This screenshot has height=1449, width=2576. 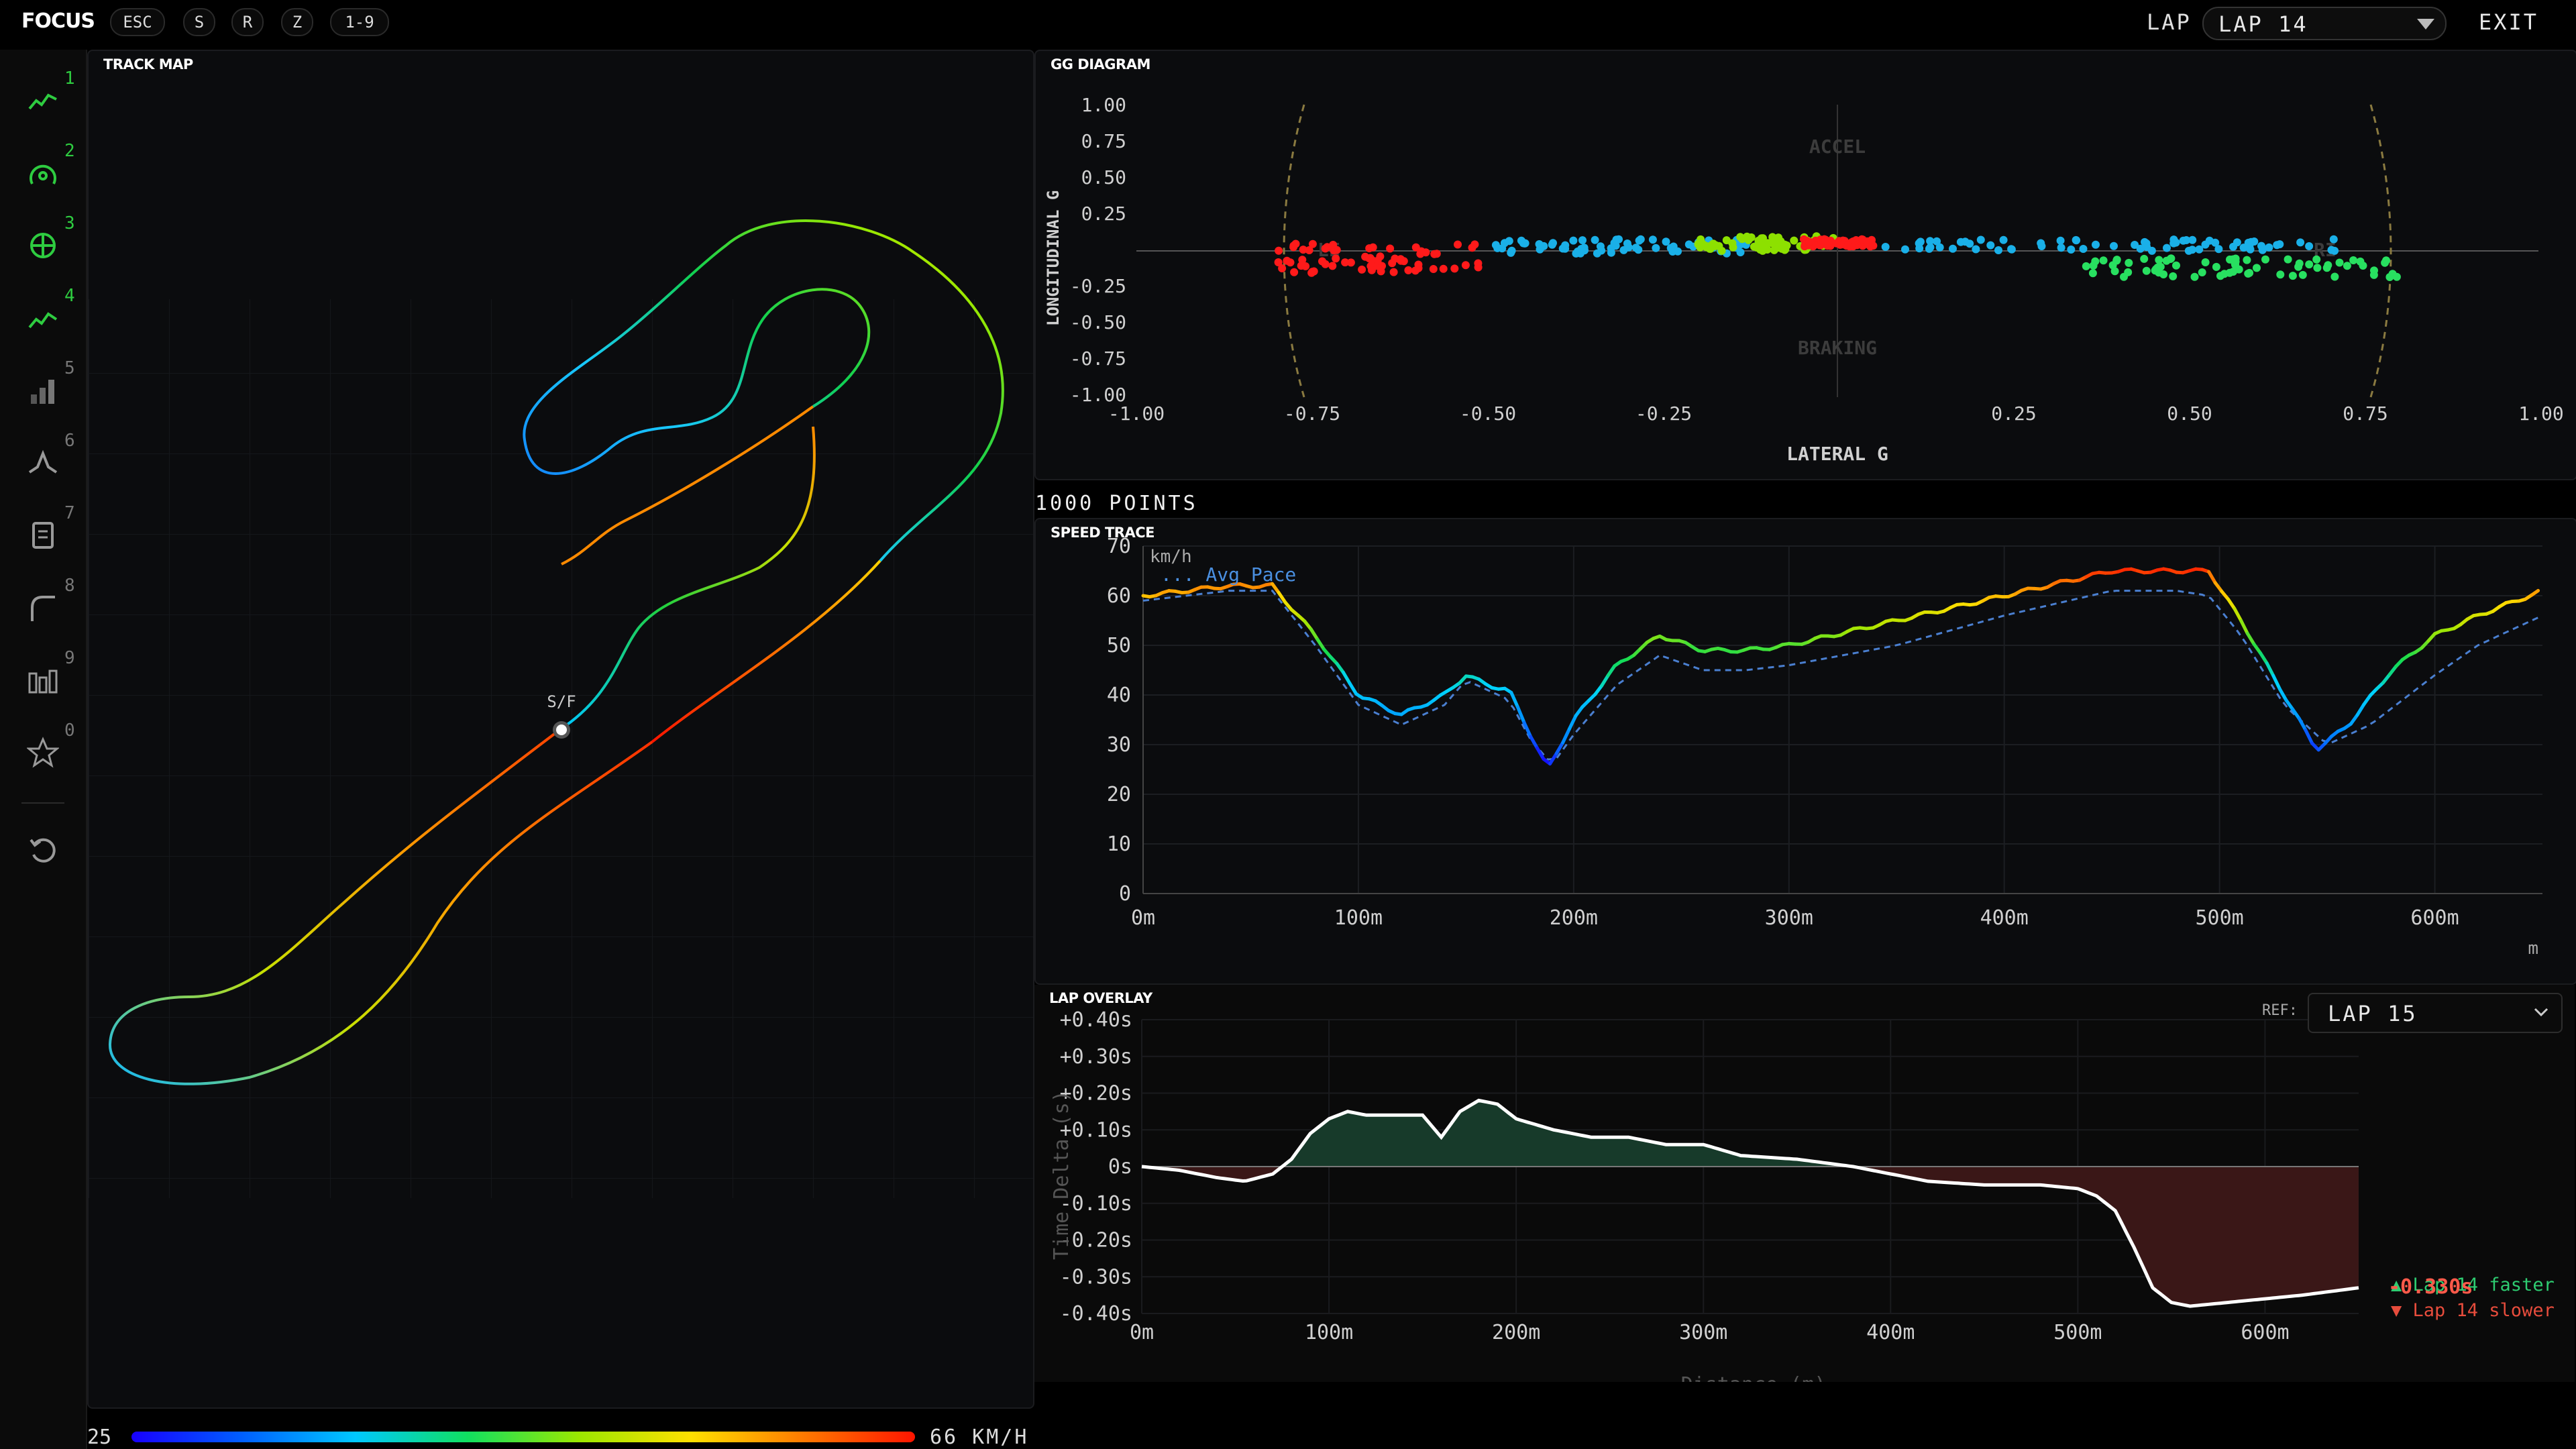 I want to click on star-icon, so click(x=43, y=753).